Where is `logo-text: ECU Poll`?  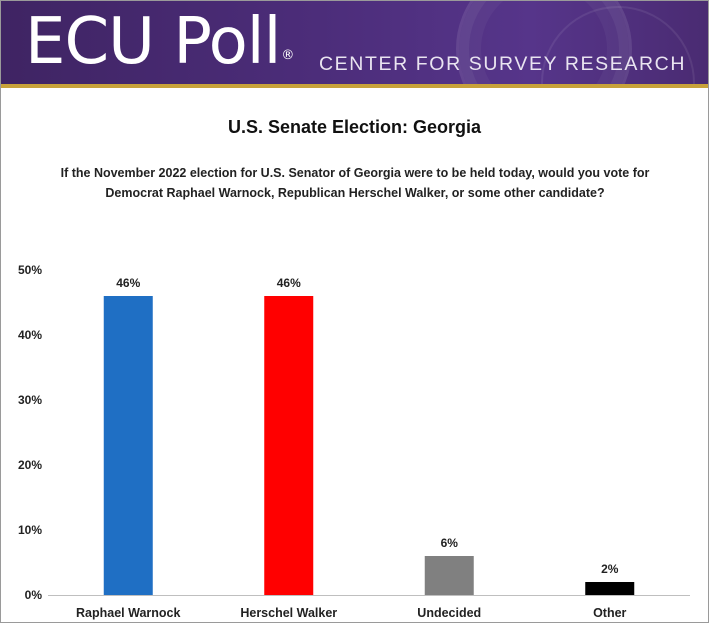
logo-text: ECU Poll is located at coordinates (153, 42).